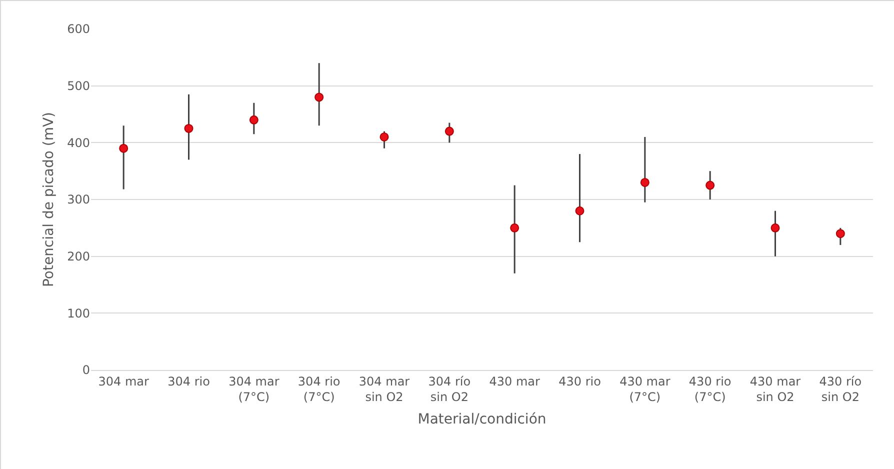 This screenshot has height=469, width=894. I want to click on y-tick-label: 600, so click(78, 29).